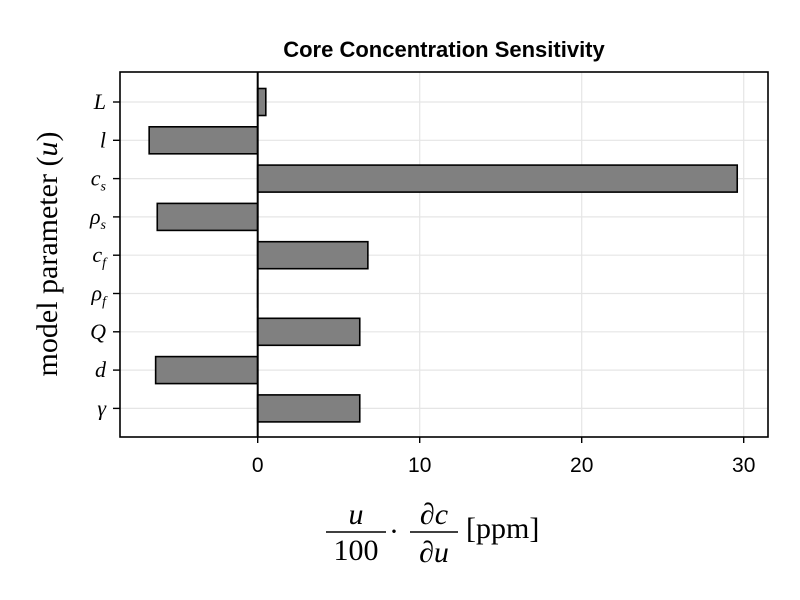 This screenshot has width=800, height=600. What do you see at coordinates (581, 465) in the screenshot?
I see `x-tick-label: 20` at bounding box center [581, 465].